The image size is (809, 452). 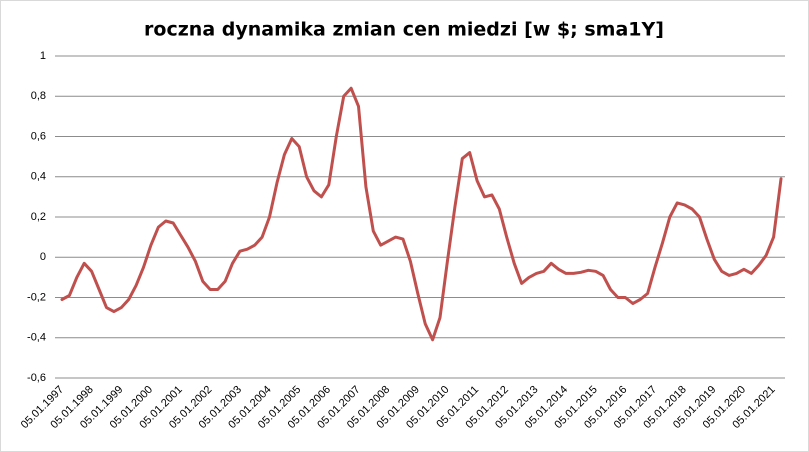 What do you see at coordinates (38, 96) in the screenshot?
I see `y-tick-label: 0,8` at bounding box center [38, 96].